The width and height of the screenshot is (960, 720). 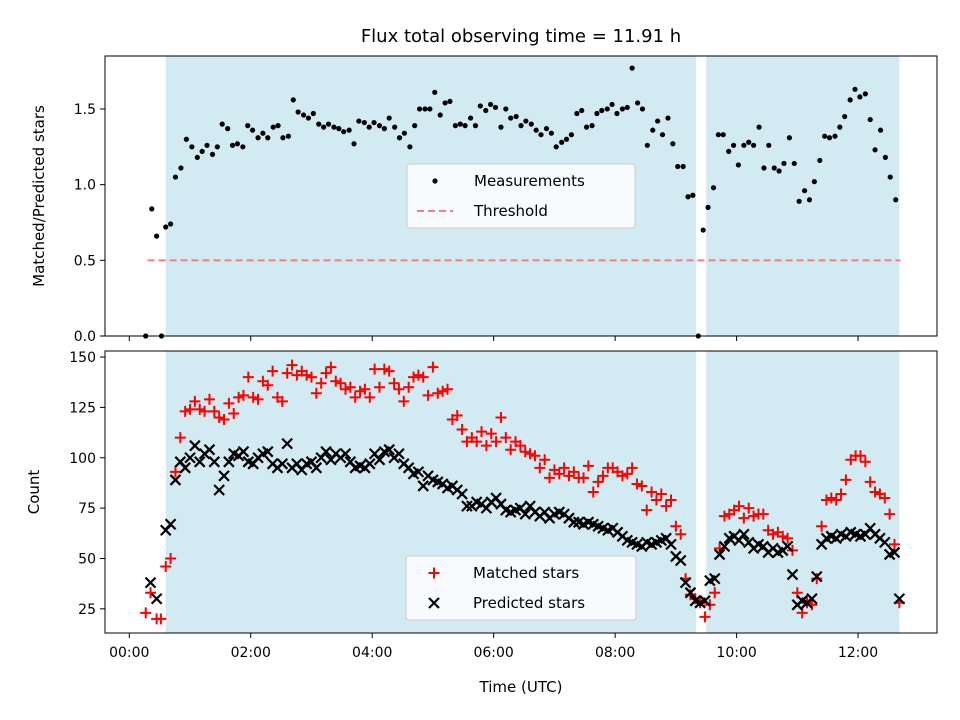 I want to click on y-tick-label: 100, so click(x=82, y=459).